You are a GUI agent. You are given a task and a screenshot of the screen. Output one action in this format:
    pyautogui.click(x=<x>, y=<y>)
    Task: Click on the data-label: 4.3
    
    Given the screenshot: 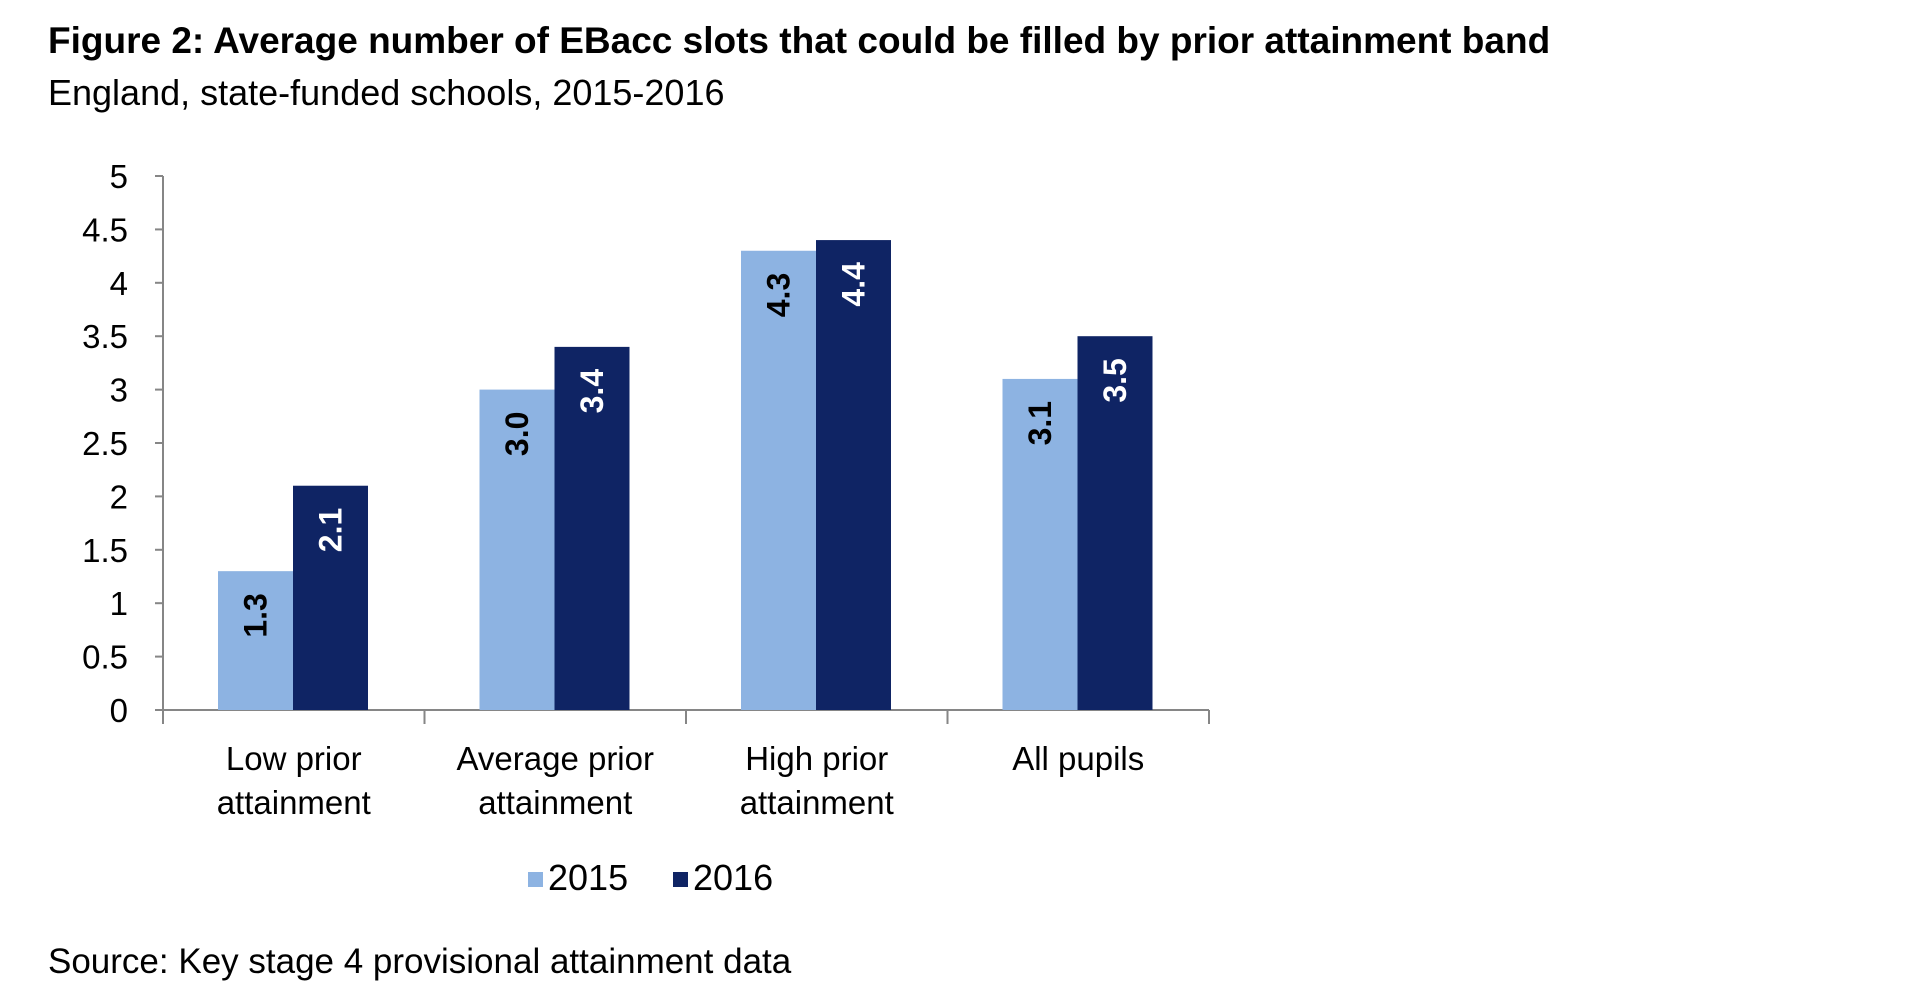 What is the action you would take?
    pyautogui.click(x=779, y=295)
    